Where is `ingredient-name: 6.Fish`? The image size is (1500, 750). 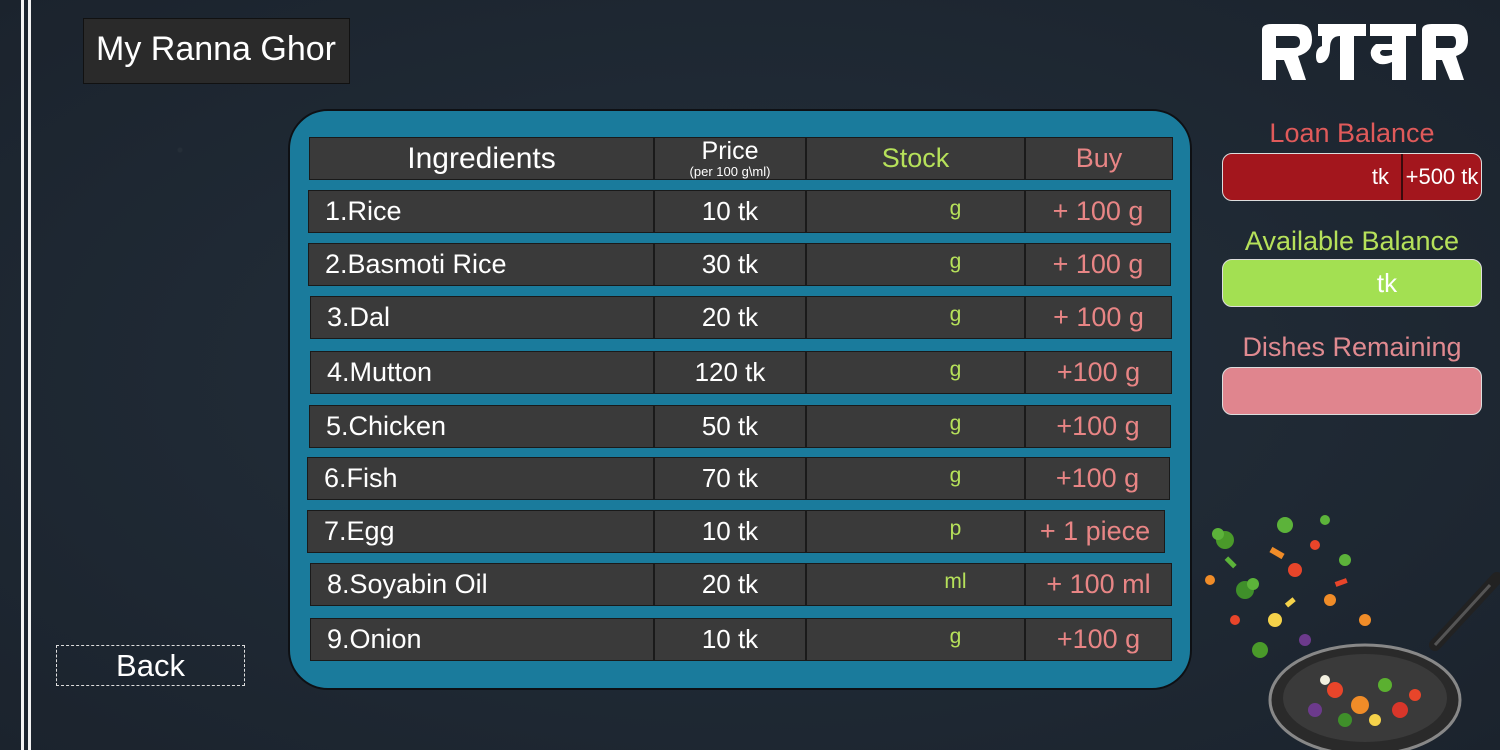
ingredient-name: 6.Fish is located at coordinates (480, 478).